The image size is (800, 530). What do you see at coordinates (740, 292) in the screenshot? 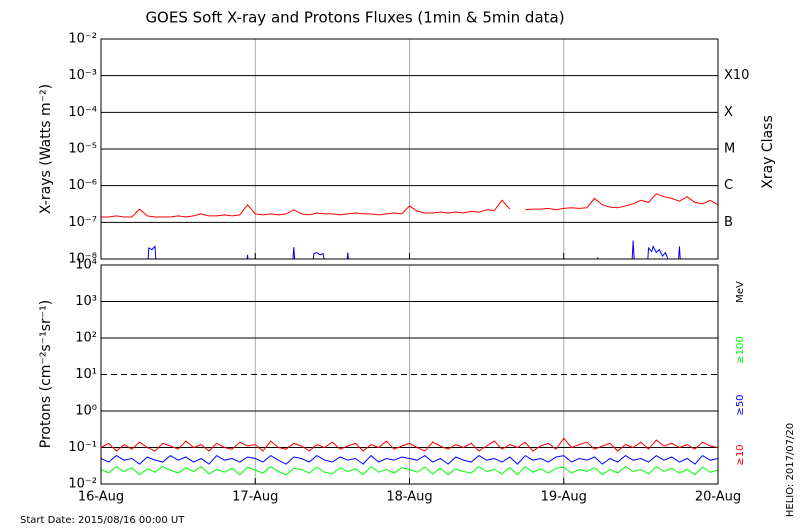
I see `unit-label: MeV` at bounding box center [740, 292].